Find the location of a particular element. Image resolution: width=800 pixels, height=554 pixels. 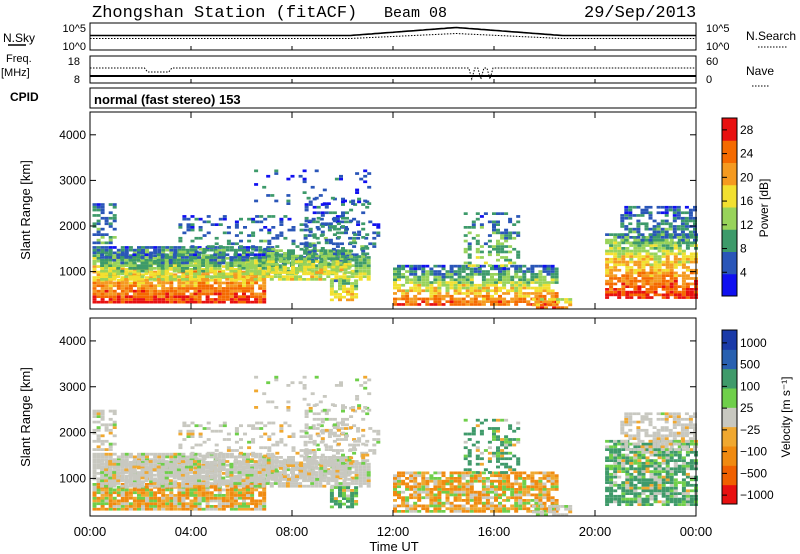

power-colorbar-tick-label: 12 is located at coordinates (747, 225).